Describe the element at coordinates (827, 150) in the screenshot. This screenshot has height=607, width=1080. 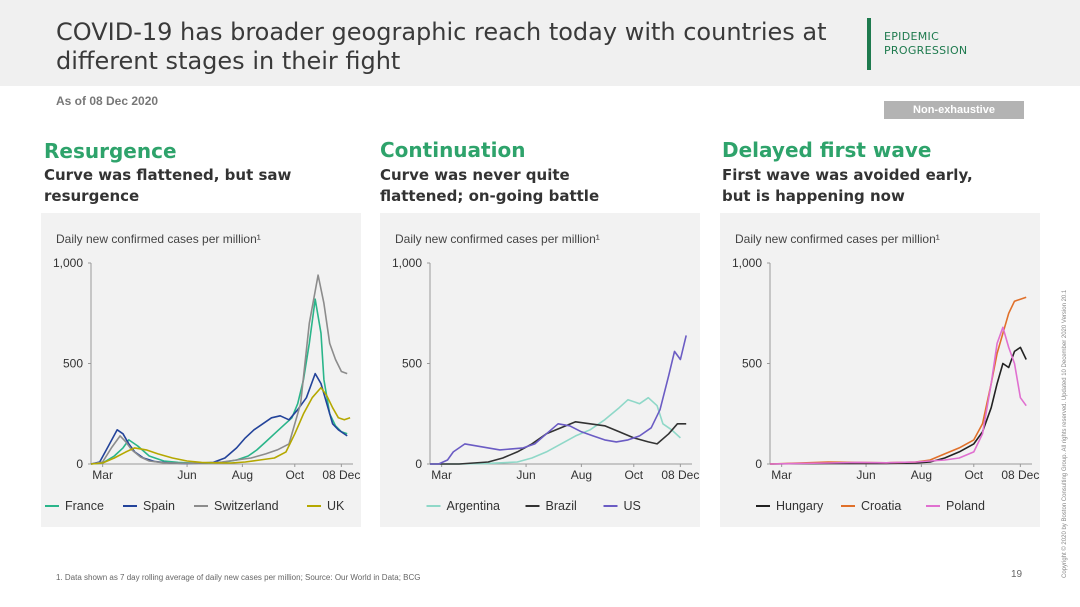
I see `column-title-delayed-first-wave: Delayed first wave` at that location.